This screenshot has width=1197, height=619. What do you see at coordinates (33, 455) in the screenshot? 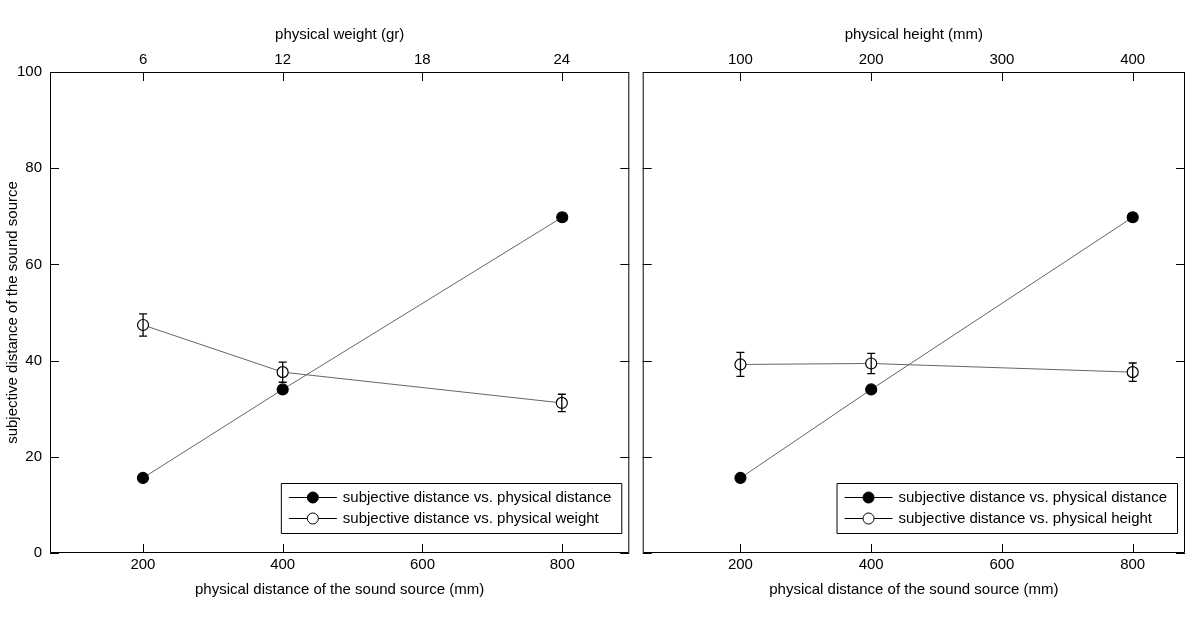
I see `y-tick-label: 20` at bounding box center [33, 455].